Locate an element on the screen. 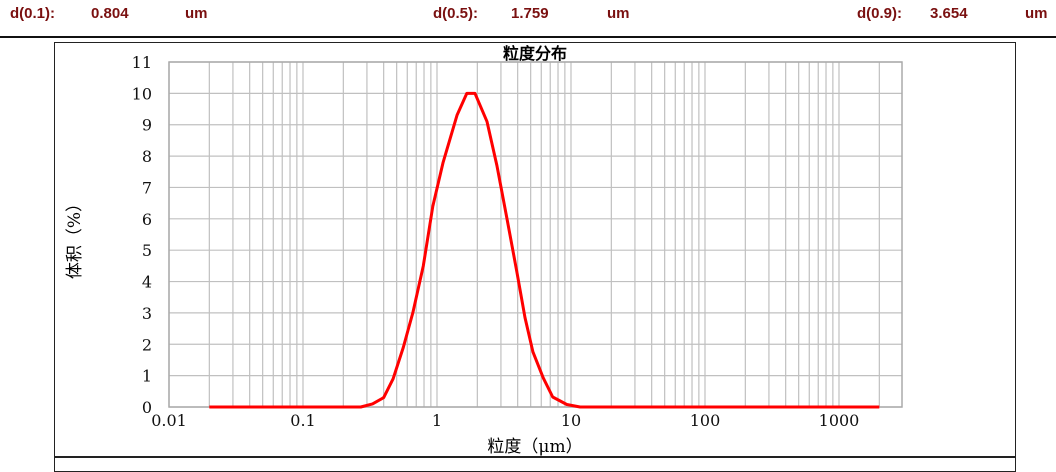 Image resolution: width=1056 pixels, height=472 pixels. y-tick-label: 5 is located at coordinates (147, 250).